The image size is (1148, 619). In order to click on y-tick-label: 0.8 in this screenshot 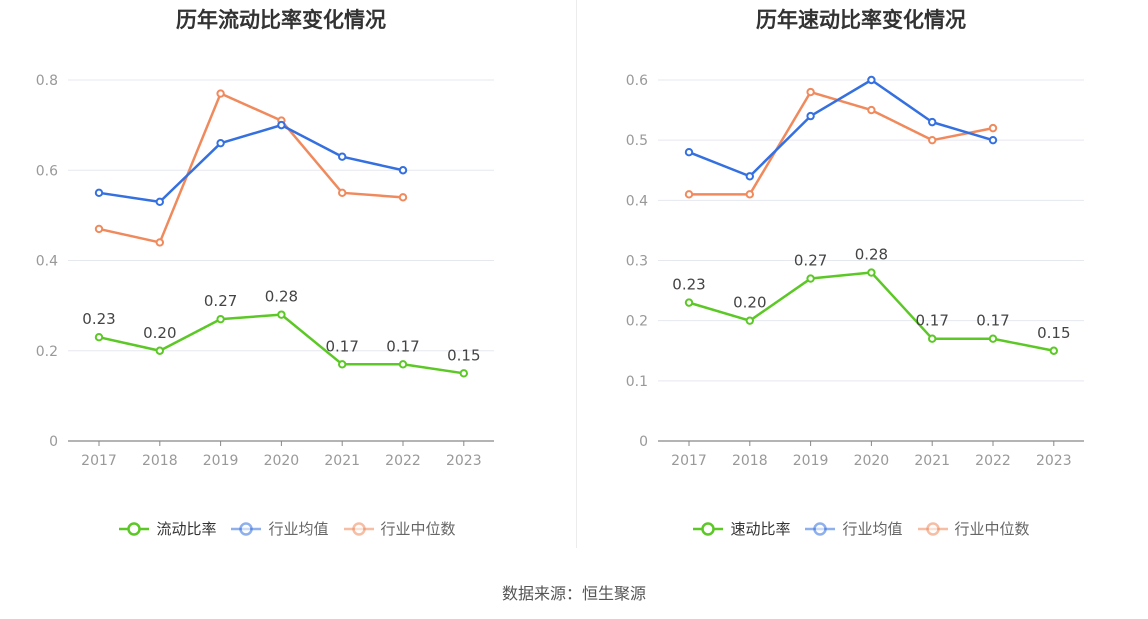, I will do `click(47, 81)`.